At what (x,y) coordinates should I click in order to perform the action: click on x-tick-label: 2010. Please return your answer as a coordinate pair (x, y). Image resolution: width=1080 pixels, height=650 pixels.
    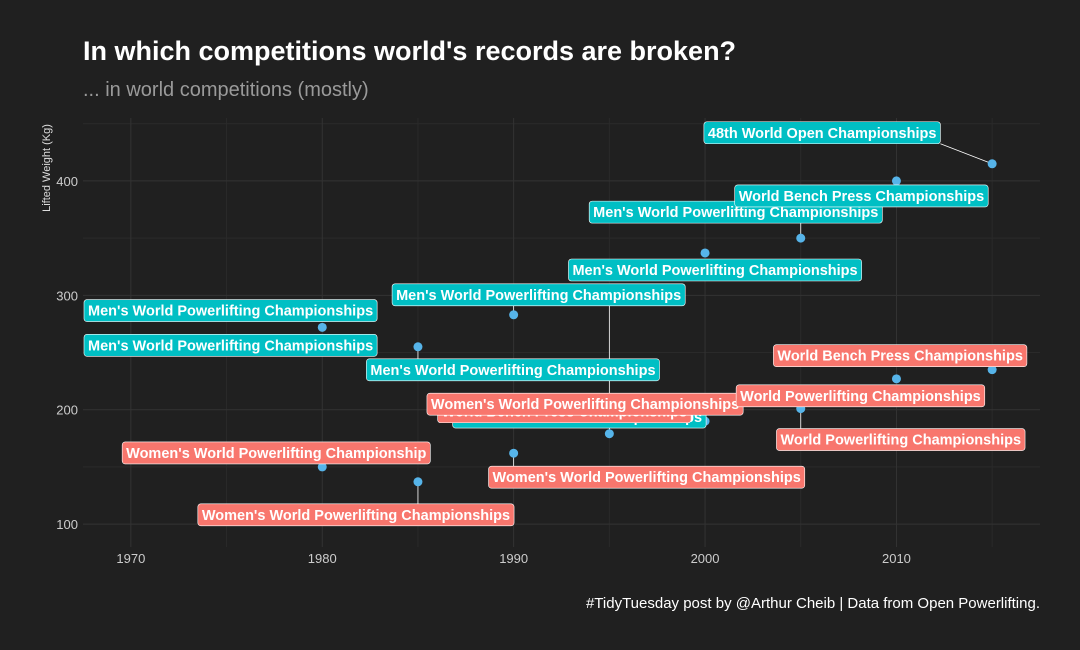
    Looking at the image, I should click on (896, 558).